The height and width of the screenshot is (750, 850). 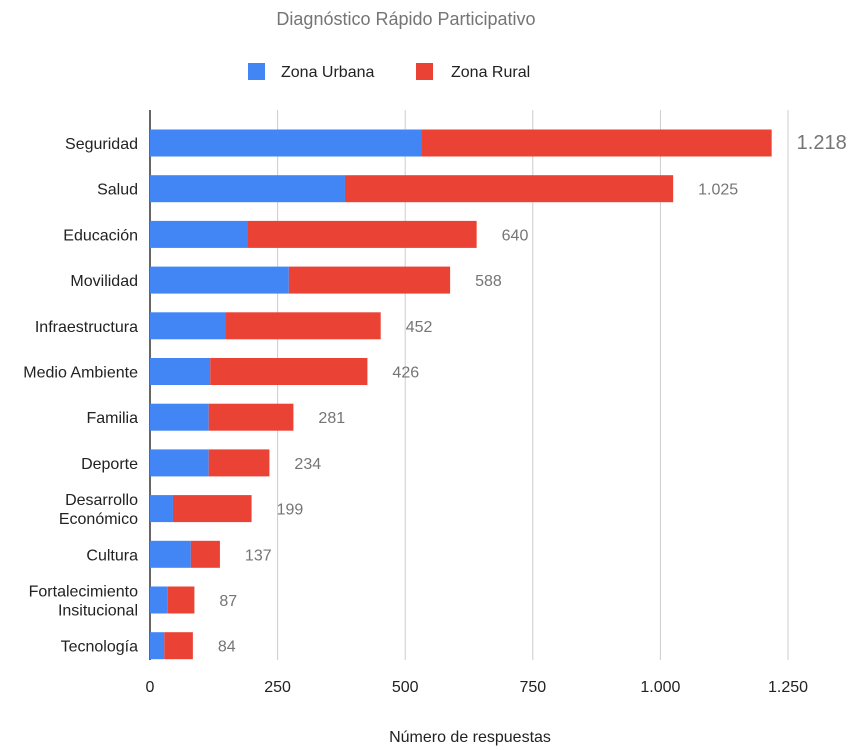 What do you see at coordinates (290, 510) in the screenshot?
I see `total-label: 199` at bounding box center [290, 510].